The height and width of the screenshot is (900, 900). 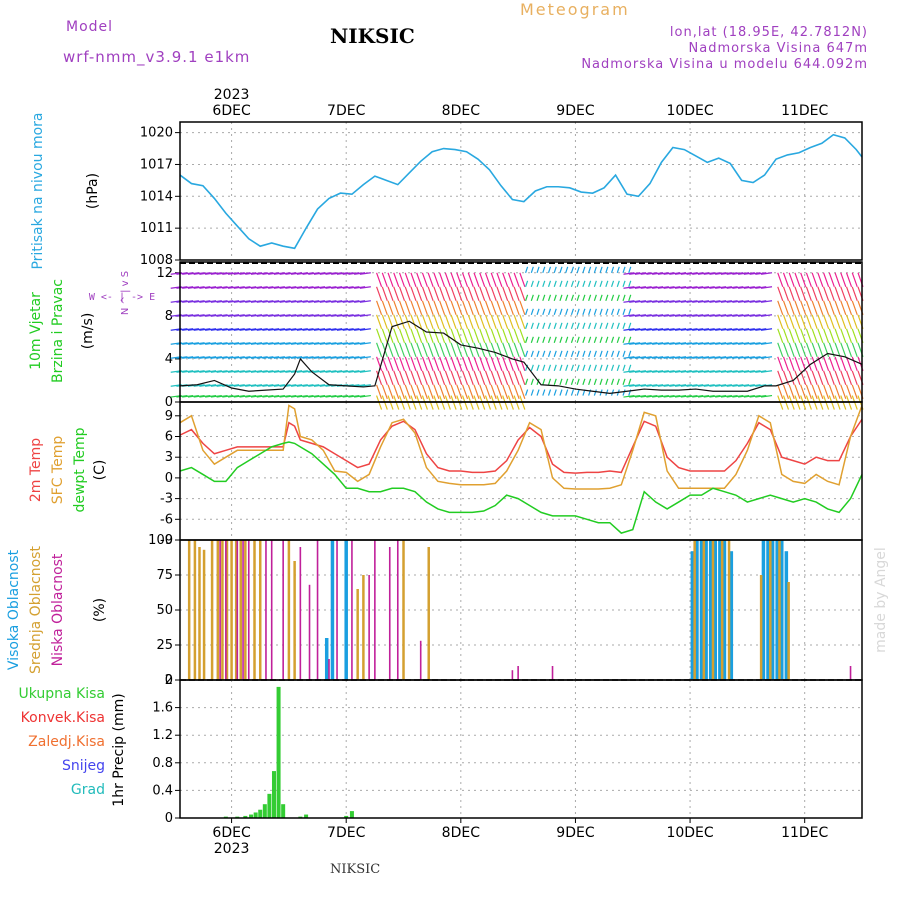 What do you see at coordinates (83, 766) in the screenshot?
I see `precip-legend-label: Snijeg` at bounding box center [83, 766].